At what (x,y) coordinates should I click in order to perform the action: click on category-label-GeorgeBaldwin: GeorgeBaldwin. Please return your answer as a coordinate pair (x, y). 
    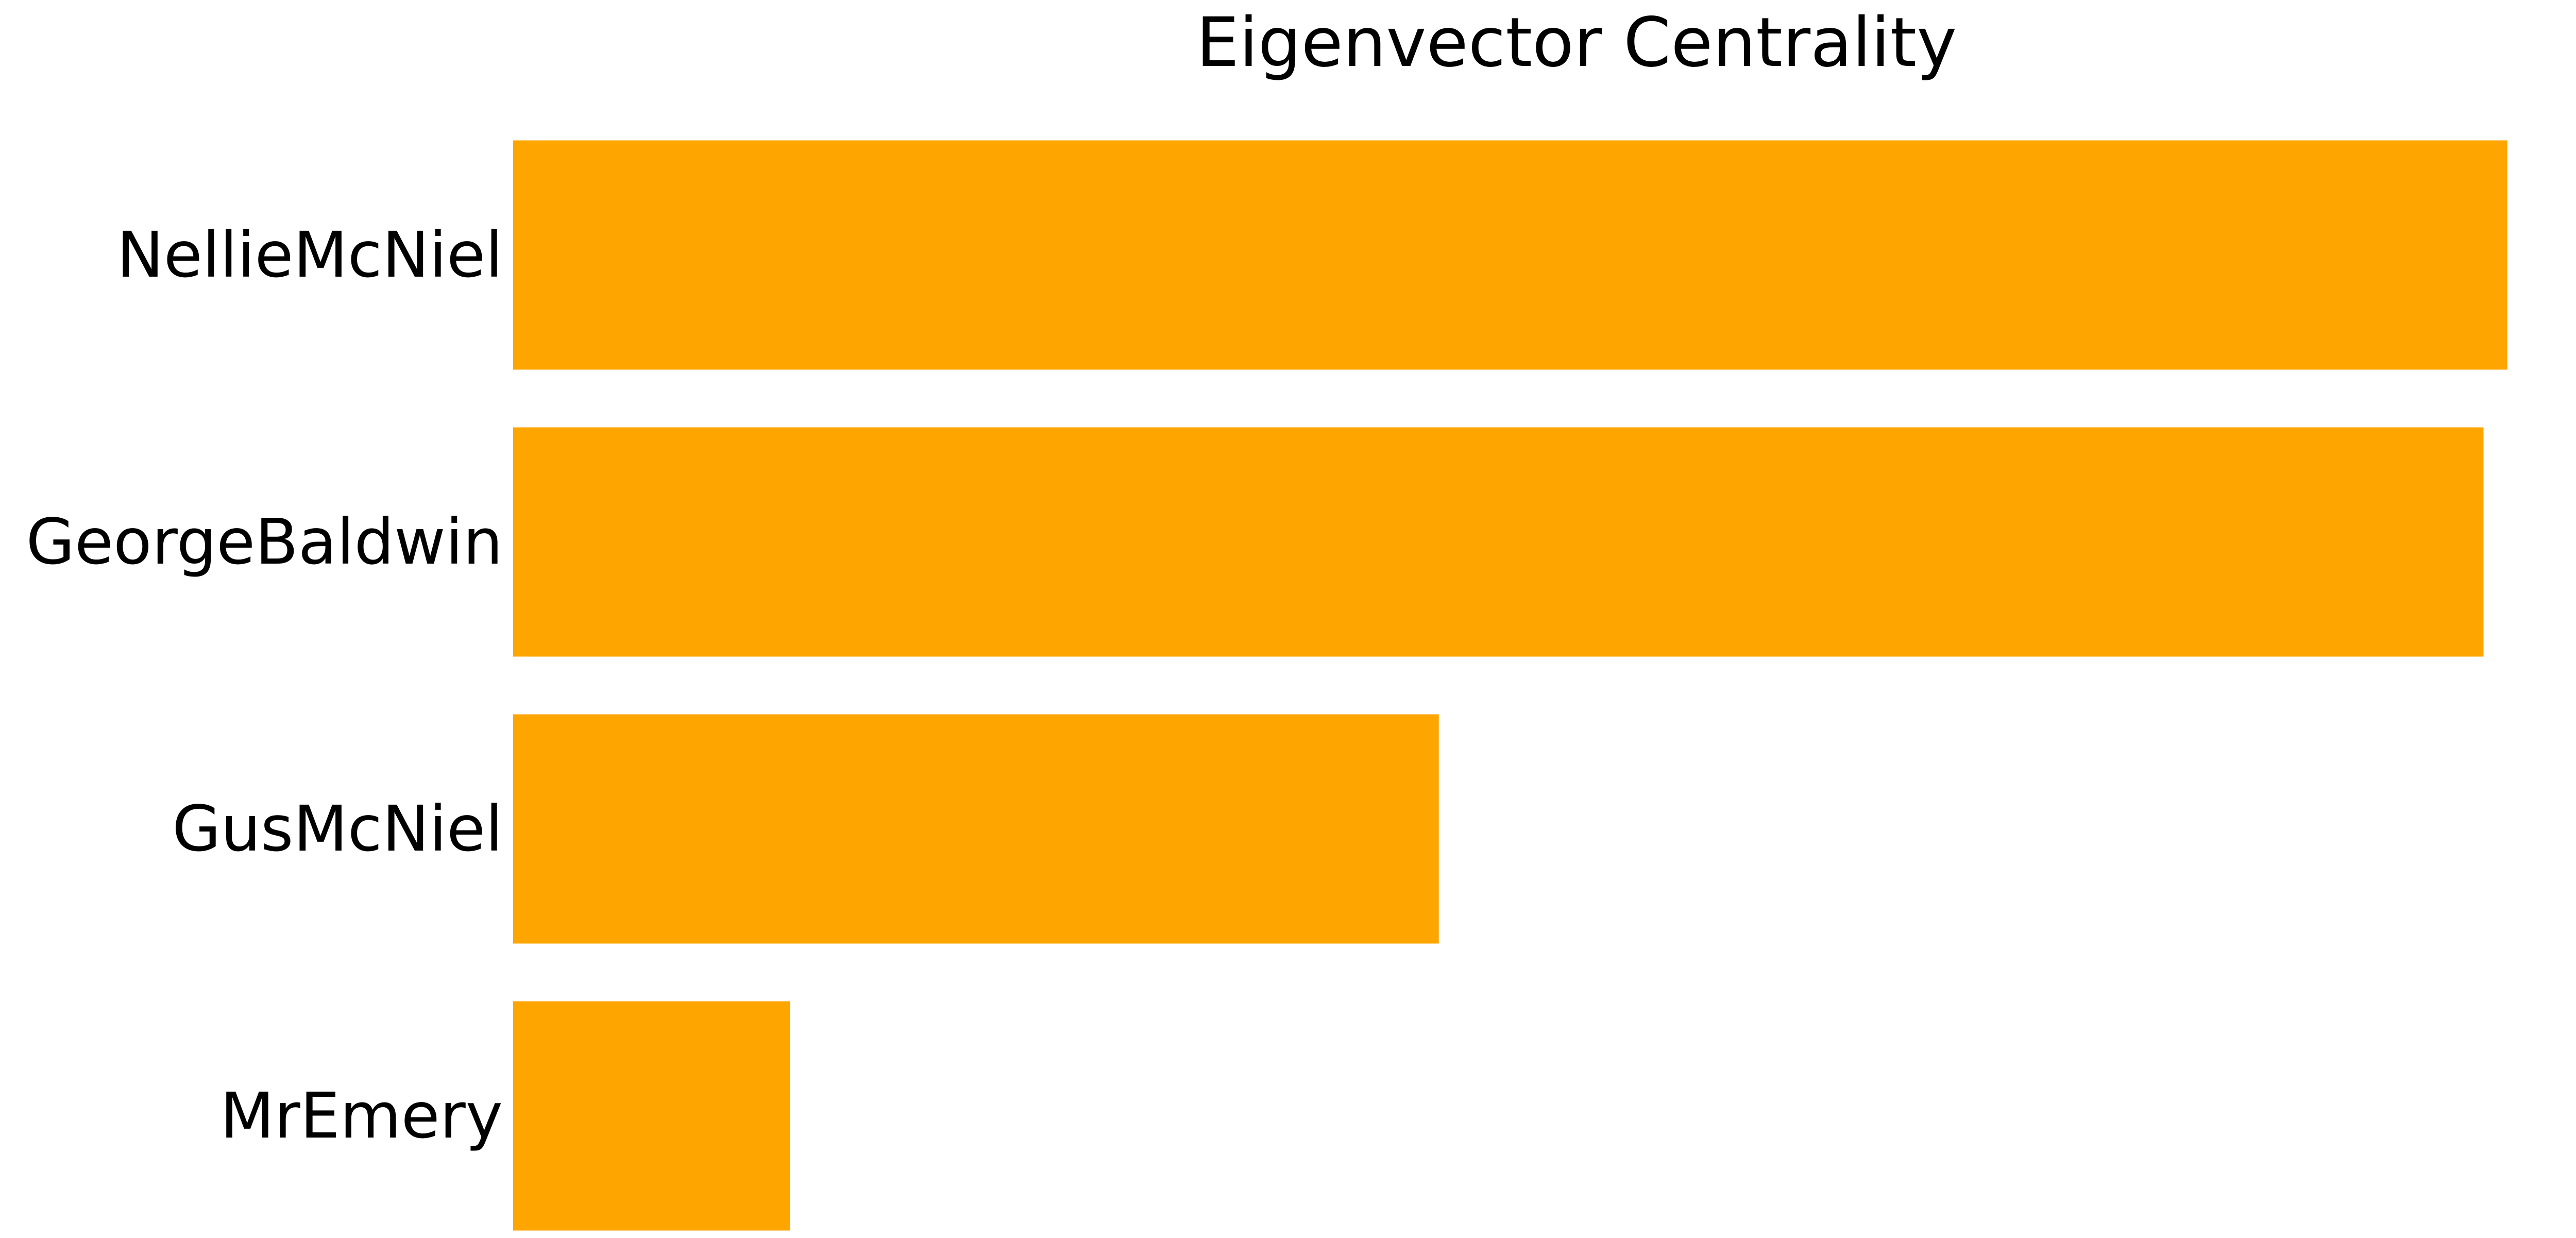
    Looking at the image, I should click on (264, 542).